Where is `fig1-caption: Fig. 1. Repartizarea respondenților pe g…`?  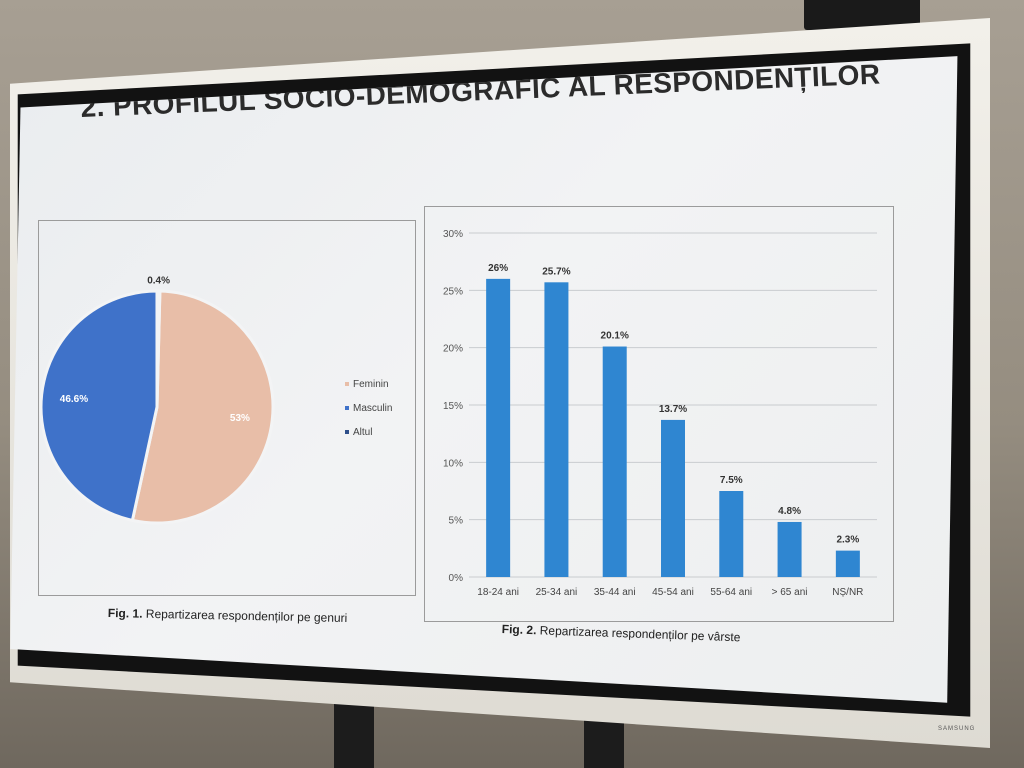 fig1-caption: Fig. 1. Repartizarea respondenților pe g… is located at coordinates (228, 615).